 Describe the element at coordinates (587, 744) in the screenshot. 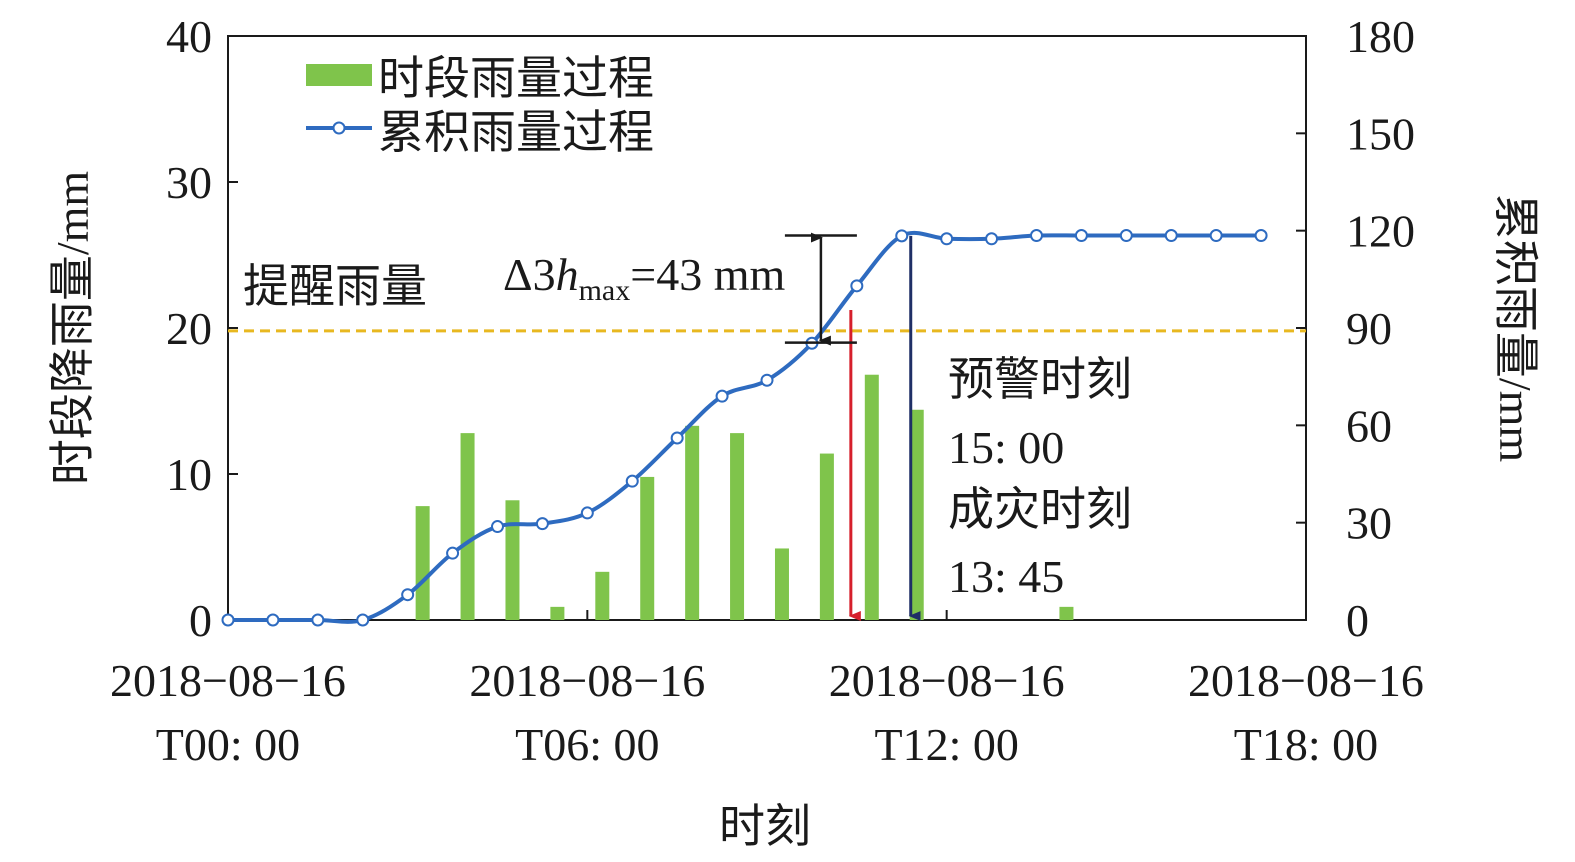

I see `x-tick-time-label: T06: 00` at that location.